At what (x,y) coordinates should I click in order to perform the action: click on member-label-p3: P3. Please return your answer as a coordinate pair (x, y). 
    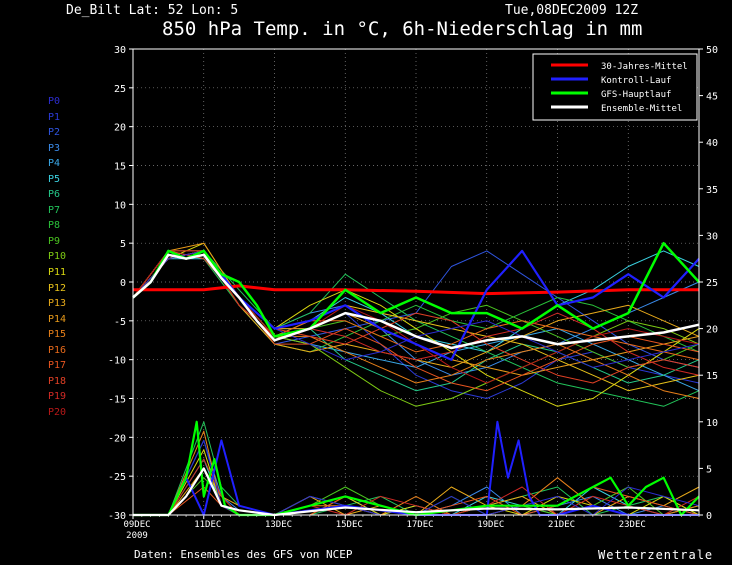
    Looking at the image, I should click on (54, 148).